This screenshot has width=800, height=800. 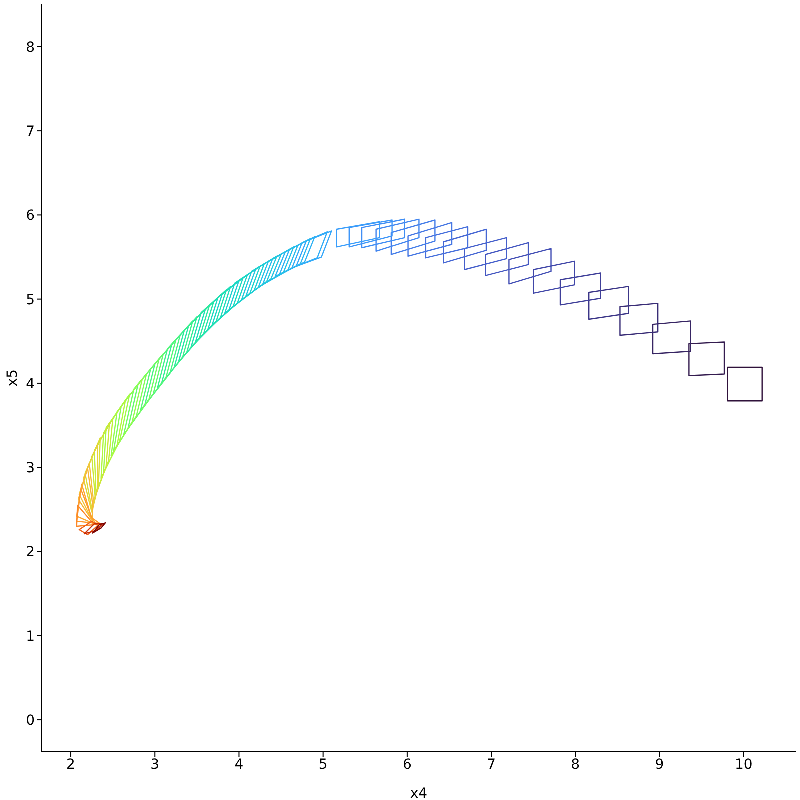 What do you see at coordinates (239, 764) in the screenshot?
I see `x-tick-label: 4` at bounding box center [239, 764].